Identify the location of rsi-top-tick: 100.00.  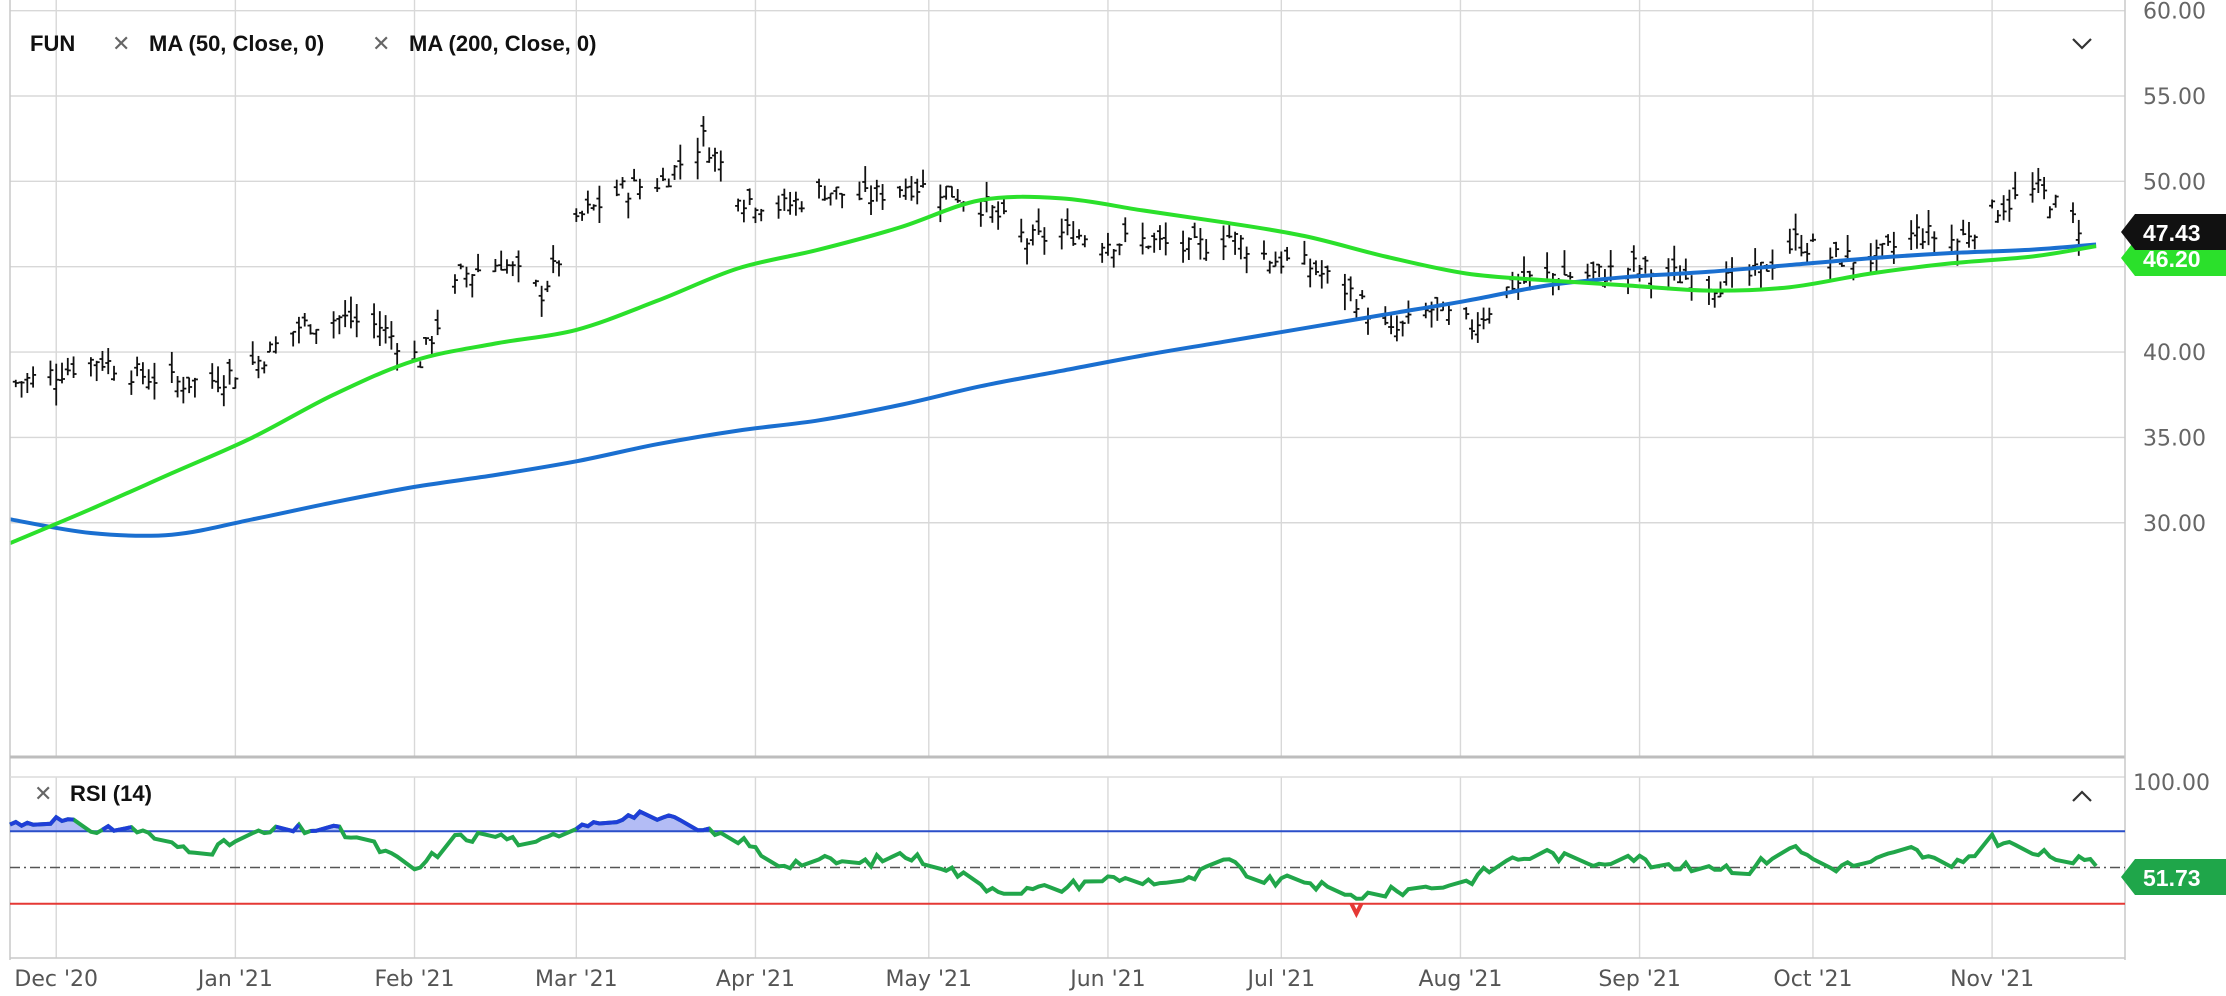
(2171, 783).